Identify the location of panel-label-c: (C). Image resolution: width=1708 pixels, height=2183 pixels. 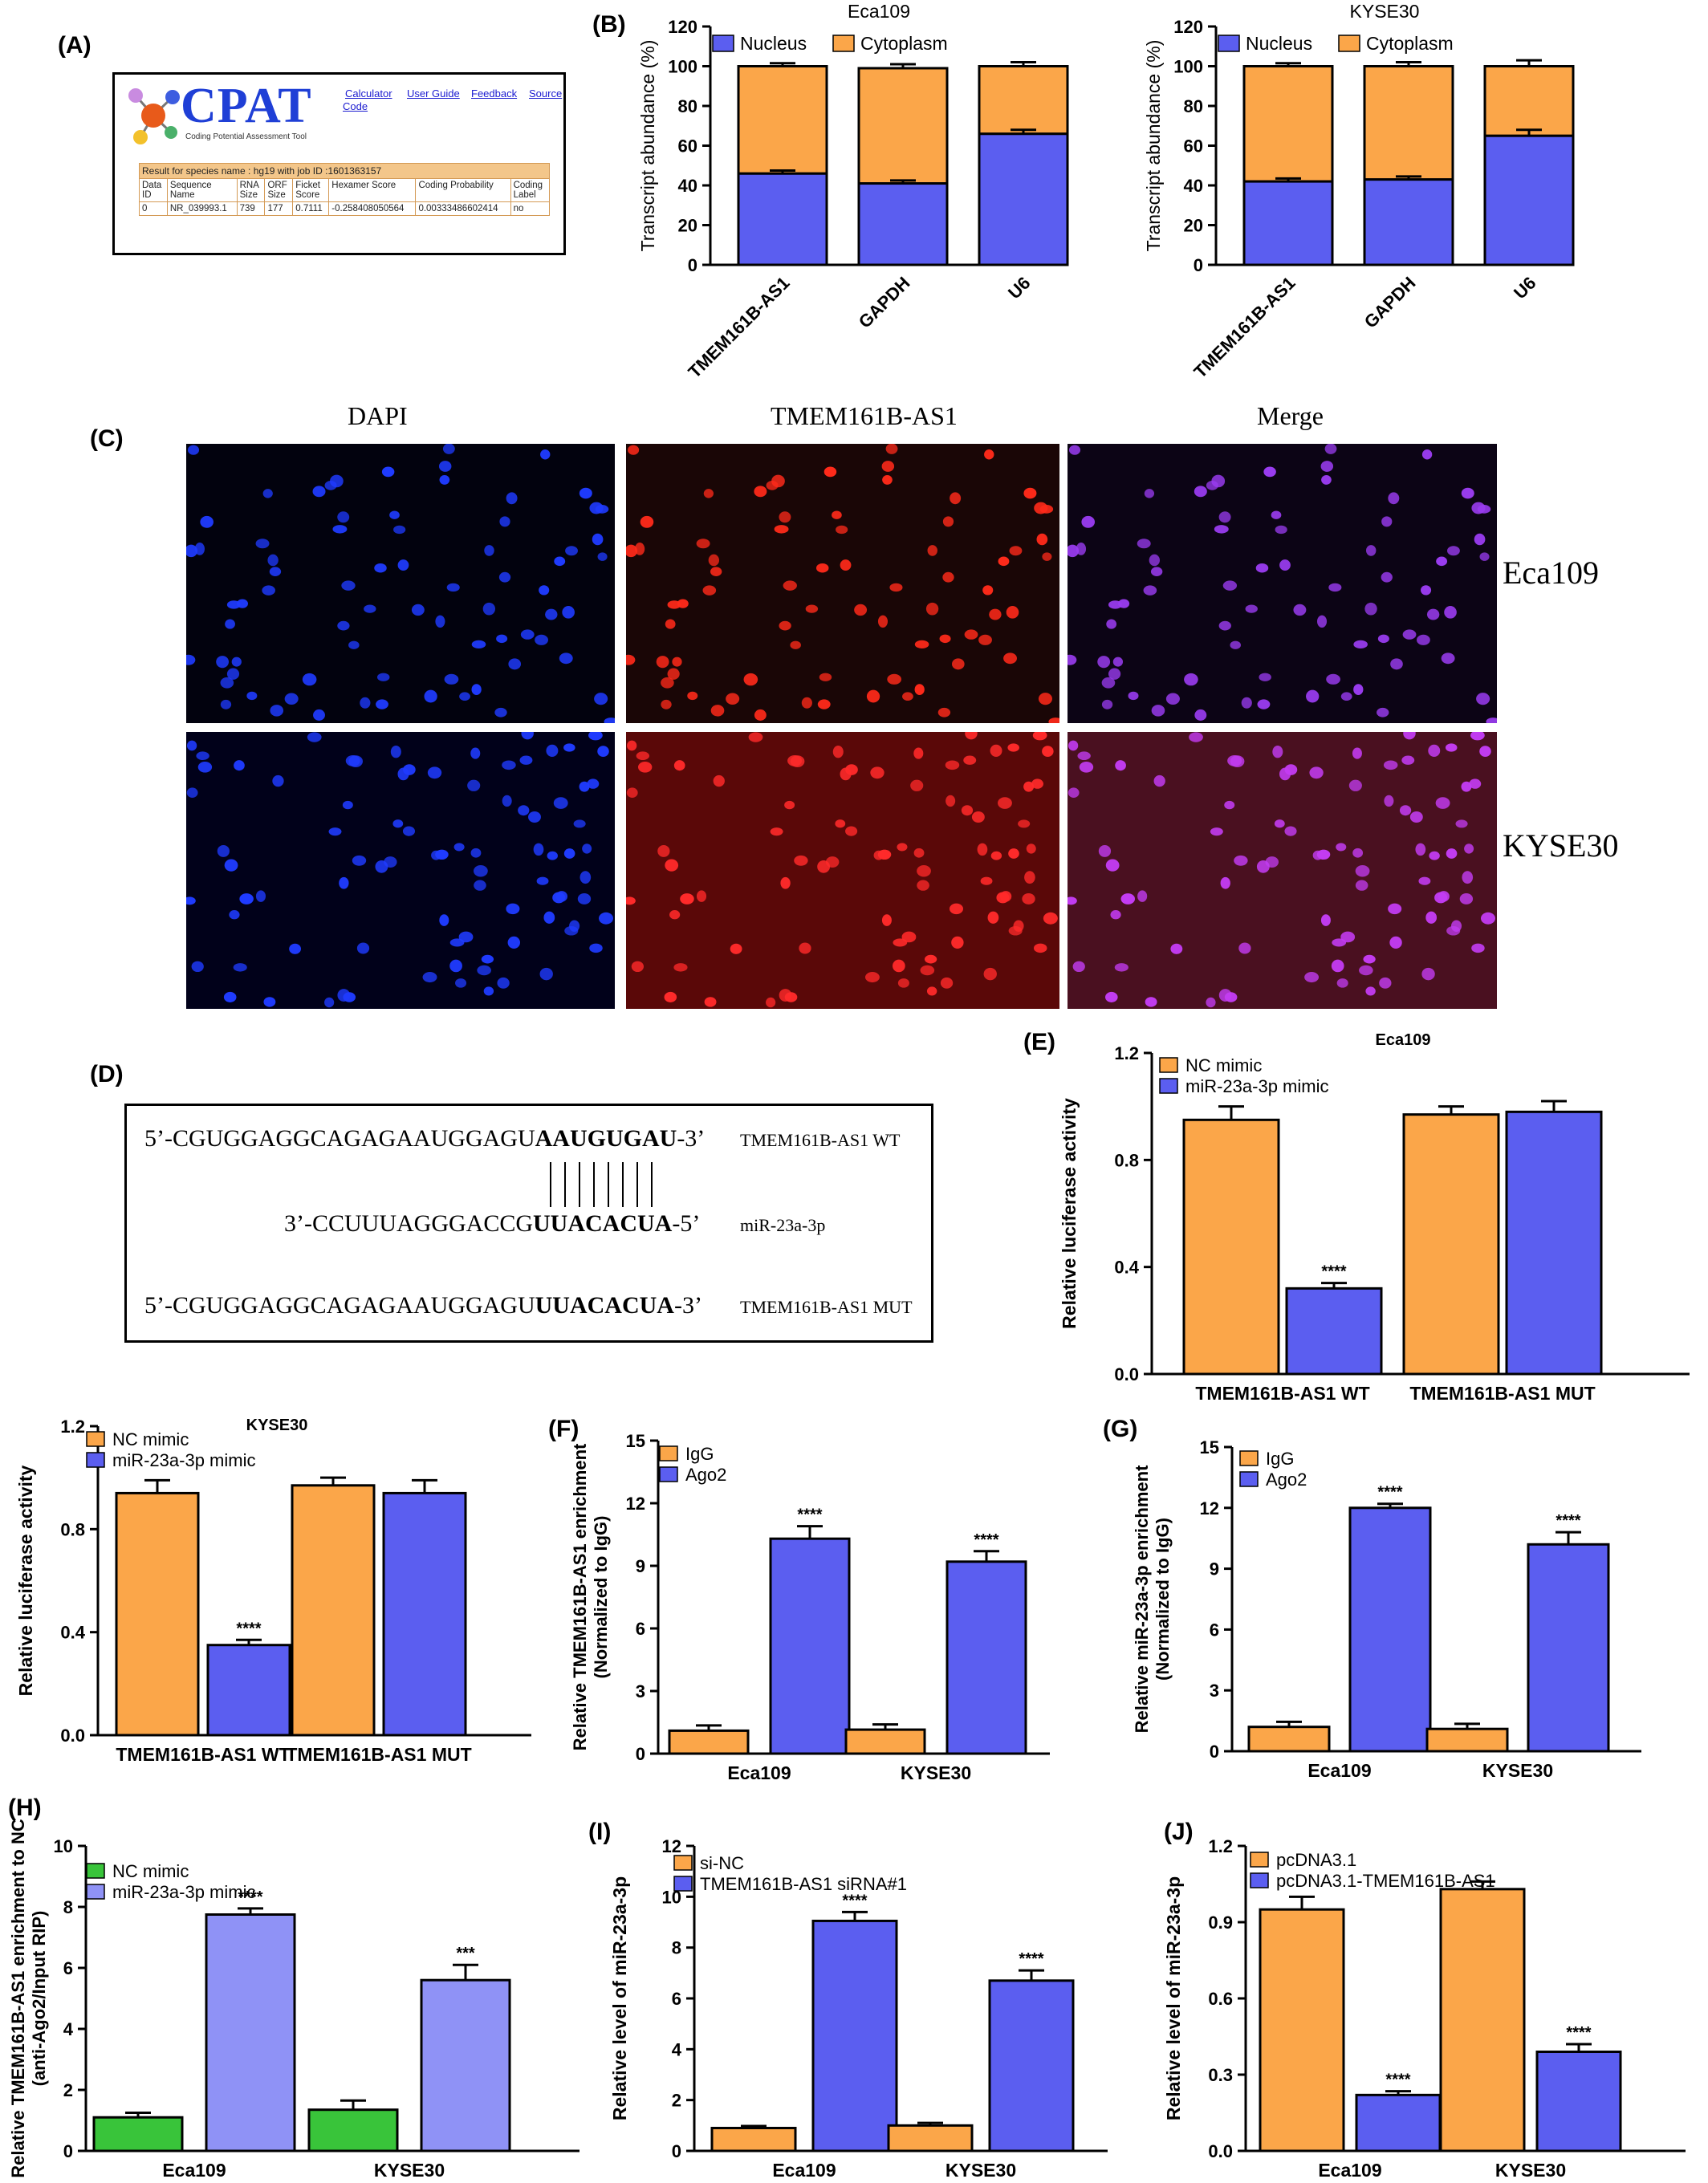
(107, 438).